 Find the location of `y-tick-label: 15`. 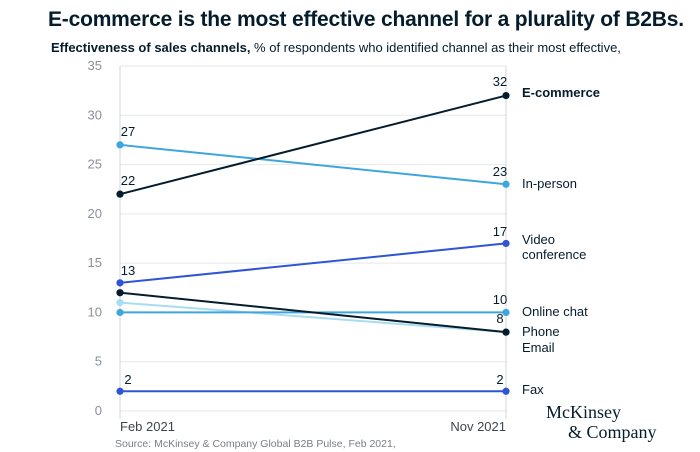

y-tick-label: 15 is located at coordinates (95, 262).